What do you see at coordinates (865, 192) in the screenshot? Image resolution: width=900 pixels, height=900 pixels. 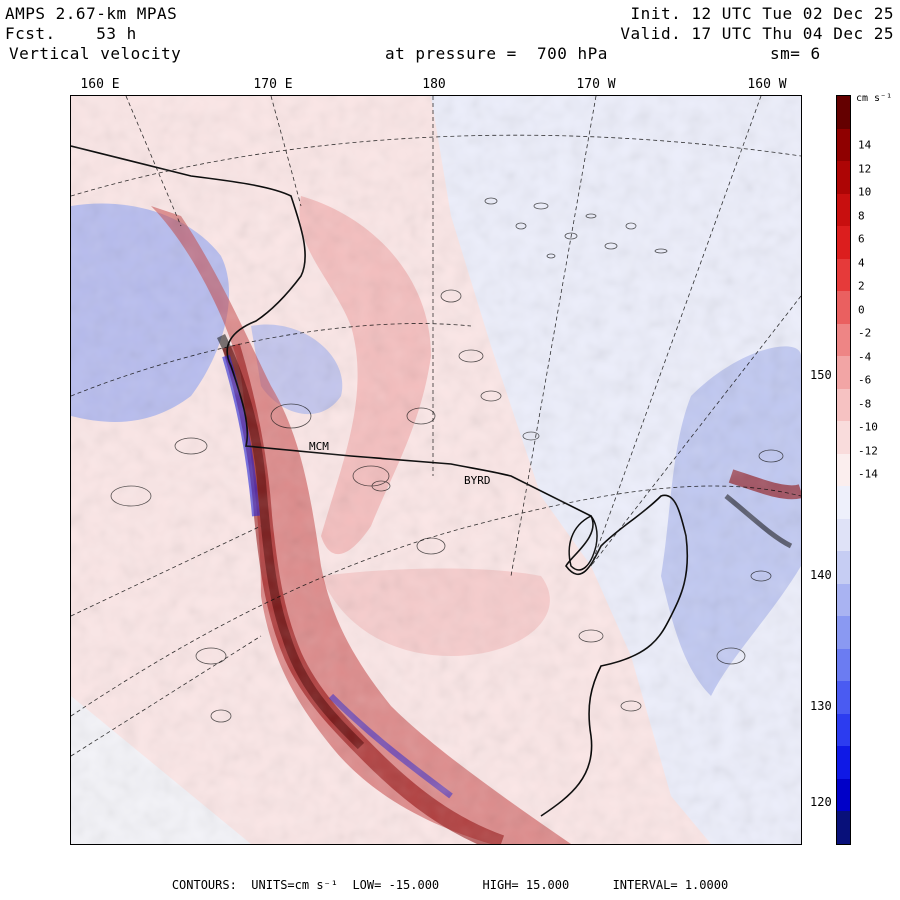 I see `colorbar-tick-label: 10` at bounding box center [865, 192].